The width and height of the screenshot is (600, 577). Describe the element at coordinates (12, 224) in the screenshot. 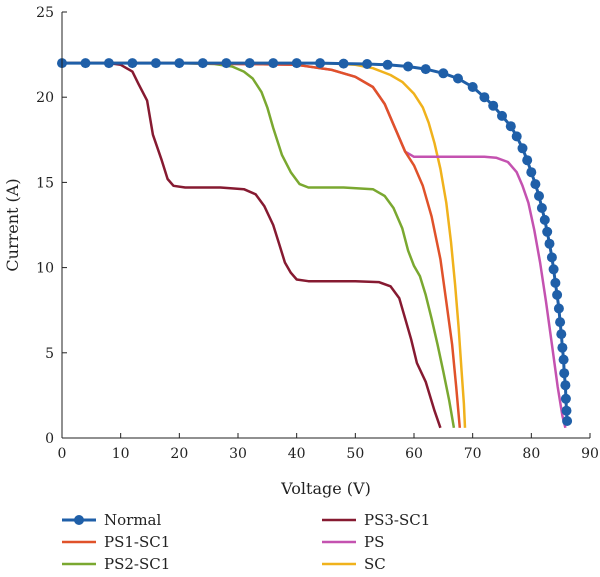

I see `y-axis-label: Current (A)` at that location.